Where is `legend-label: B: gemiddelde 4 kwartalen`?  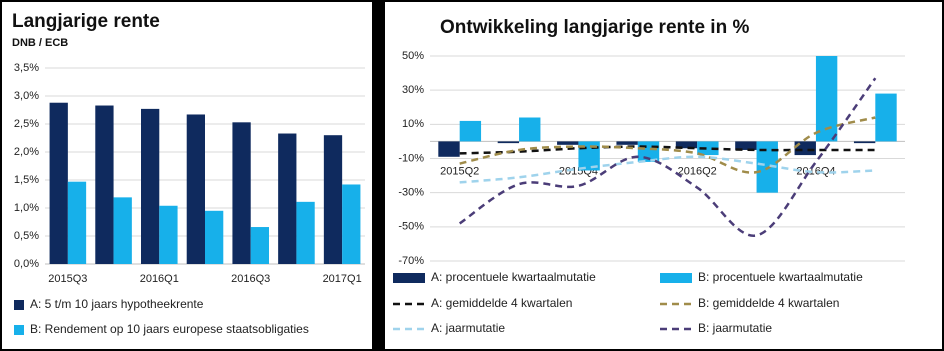 legend-label: B: gemiddelde 4 kwartalen is located at coordinates (768, 303).